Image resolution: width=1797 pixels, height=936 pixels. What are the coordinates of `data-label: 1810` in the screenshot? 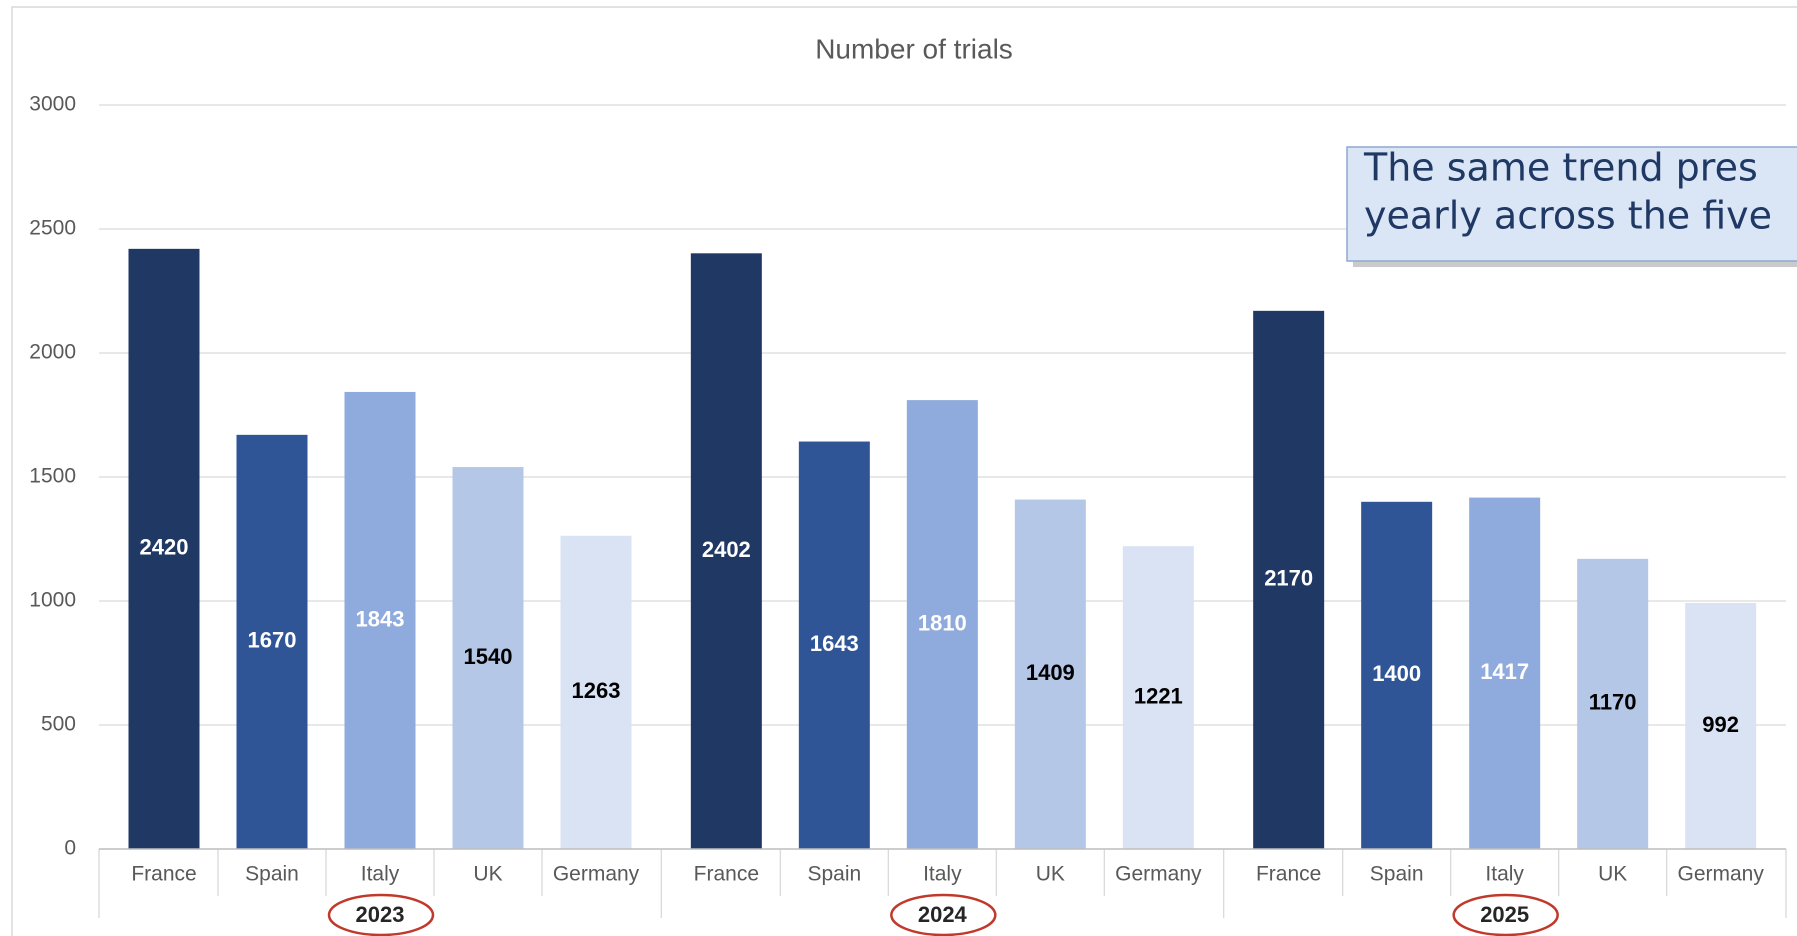 It's located at (942, 622).